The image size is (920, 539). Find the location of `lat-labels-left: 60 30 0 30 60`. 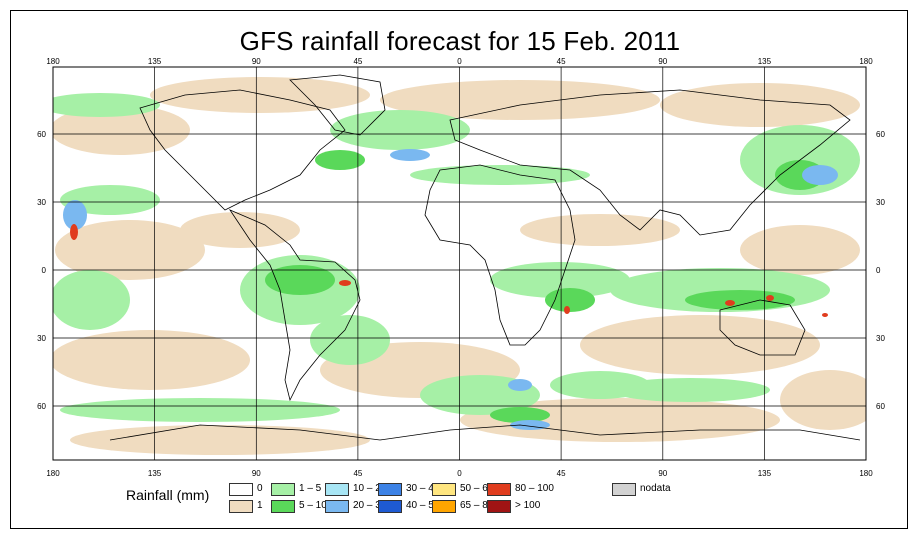

lat-labels-left: 60 30 0 30 60 is located at coordinates (41, 270).